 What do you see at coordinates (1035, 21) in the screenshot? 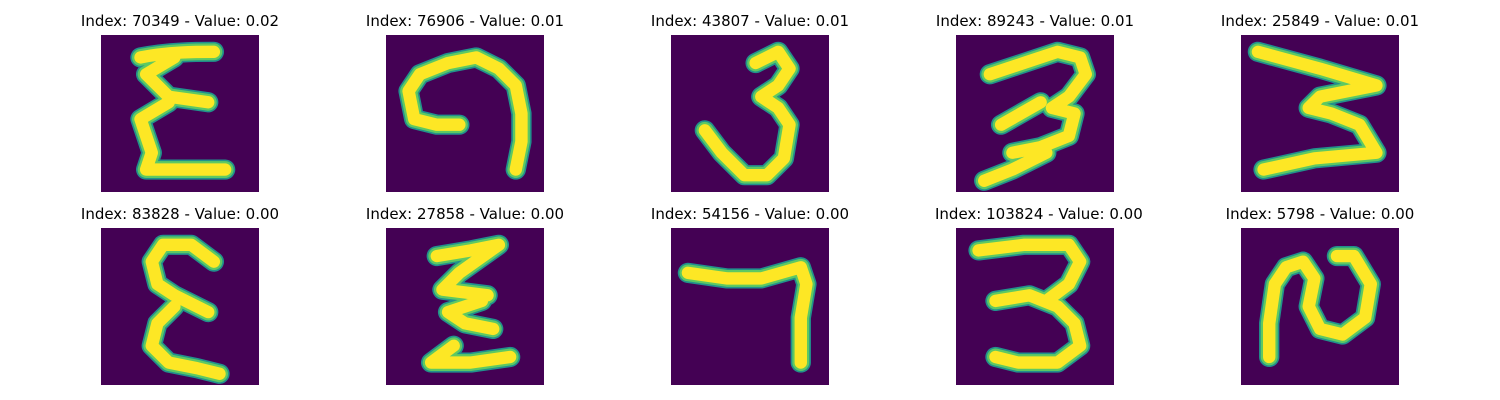
I see `panel-title: Index: 89243 - Value: 0.01` at bounding box center [1035, 21].